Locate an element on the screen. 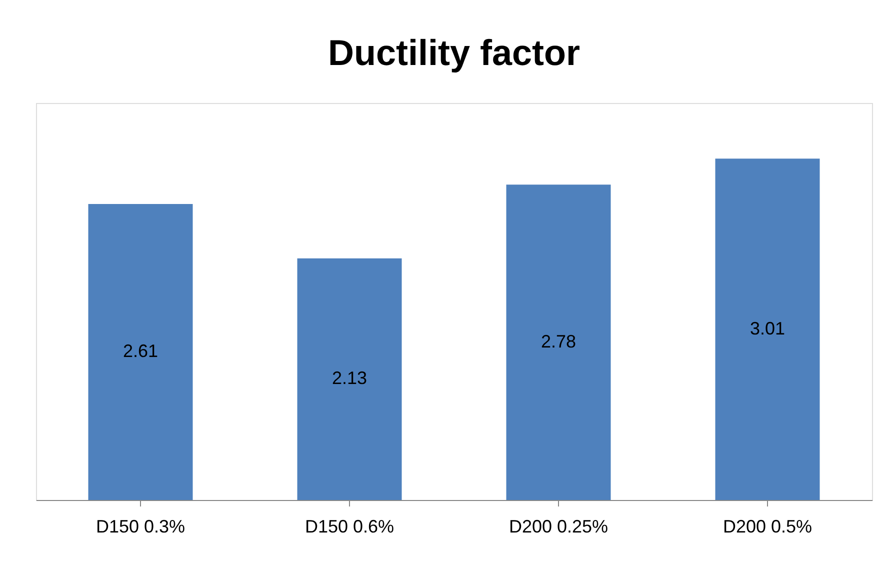  x-tick-label: D150 0.3% is located at coordinates (141, 526).